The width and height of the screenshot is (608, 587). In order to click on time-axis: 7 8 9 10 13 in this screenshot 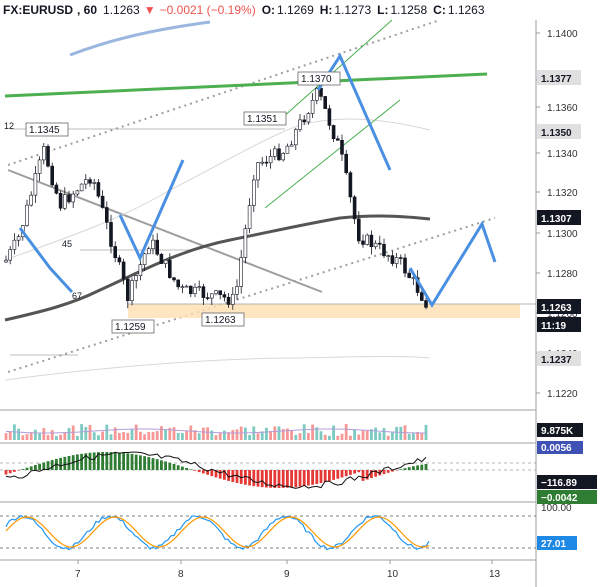, I will do `click(288, 570)`.